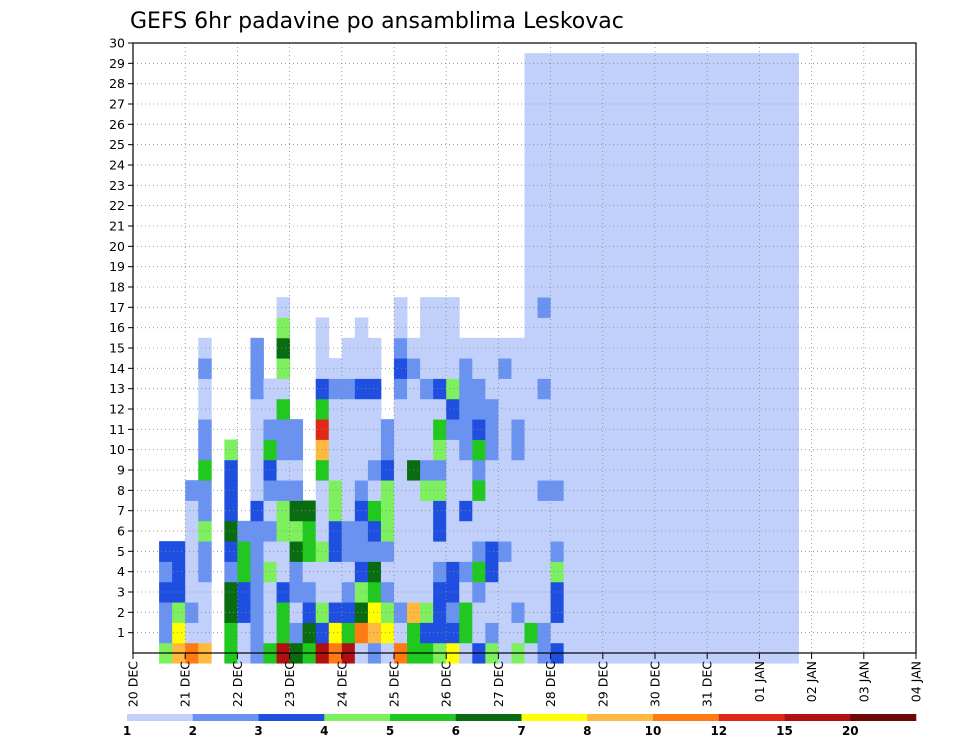  Describe the element at coordinates (587, 731) in the screenshot. I see `colorbar-label: 8` at that location.